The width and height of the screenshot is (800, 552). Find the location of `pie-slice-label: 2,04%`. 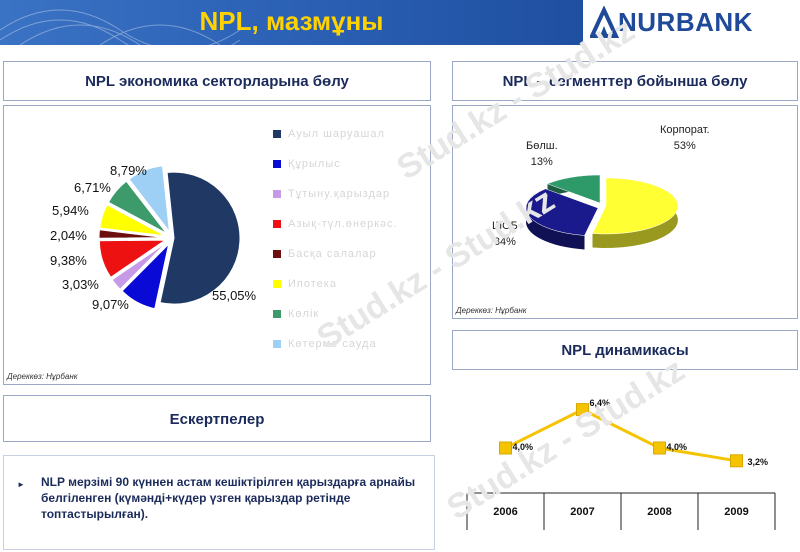

pie-slice-label: 2,04% is located at coordinates (68, 235).